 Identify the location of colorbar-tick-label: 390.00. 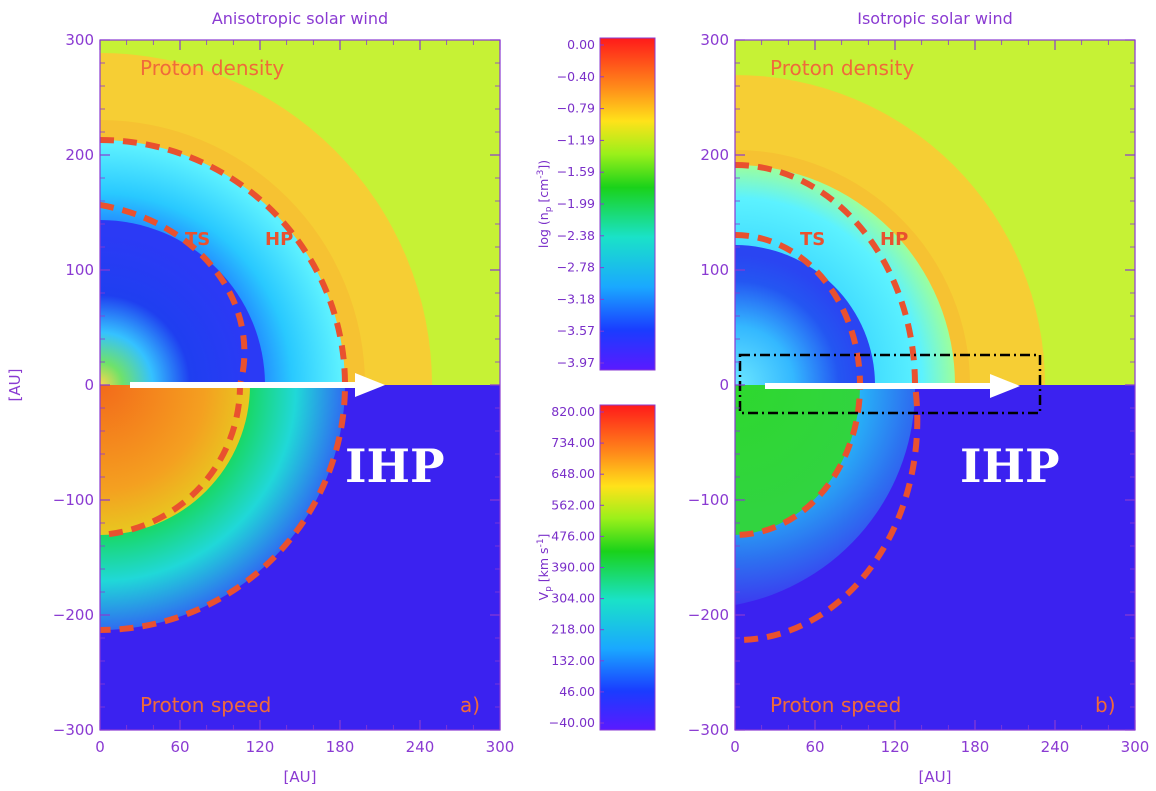
(573, 567).